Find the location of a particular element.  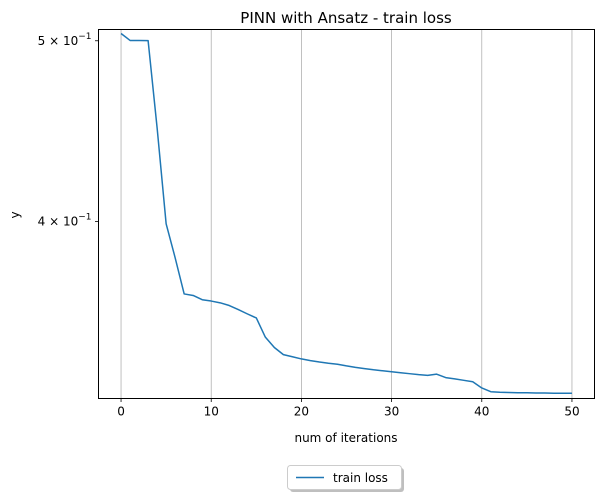

x-axis: 0 10 20 30 40 50 is located at coordinates (348, 408).